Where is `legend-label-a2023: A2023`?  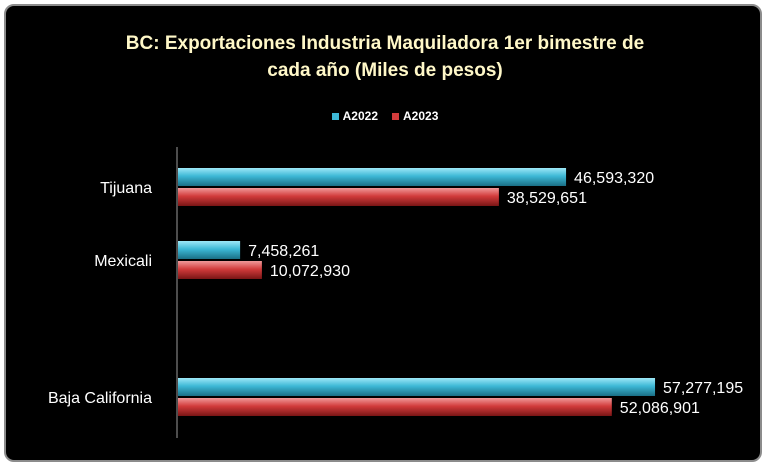
legend-label-a2023: A2023 is located at coordinates (421, 116).